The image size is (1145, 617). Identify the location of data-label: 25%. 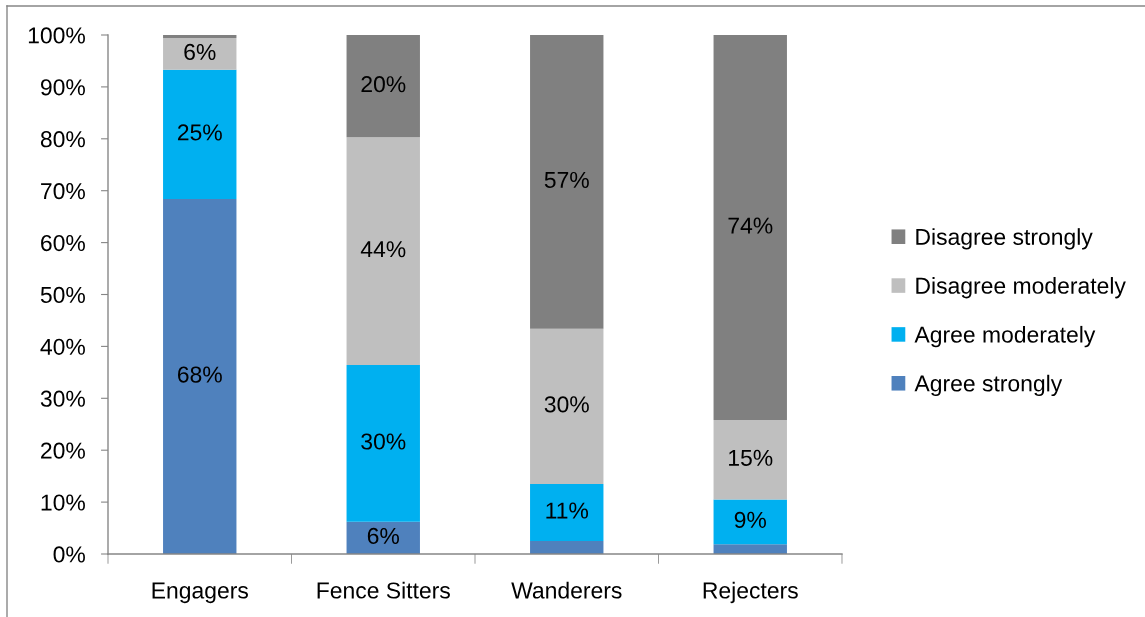
(199, 132).